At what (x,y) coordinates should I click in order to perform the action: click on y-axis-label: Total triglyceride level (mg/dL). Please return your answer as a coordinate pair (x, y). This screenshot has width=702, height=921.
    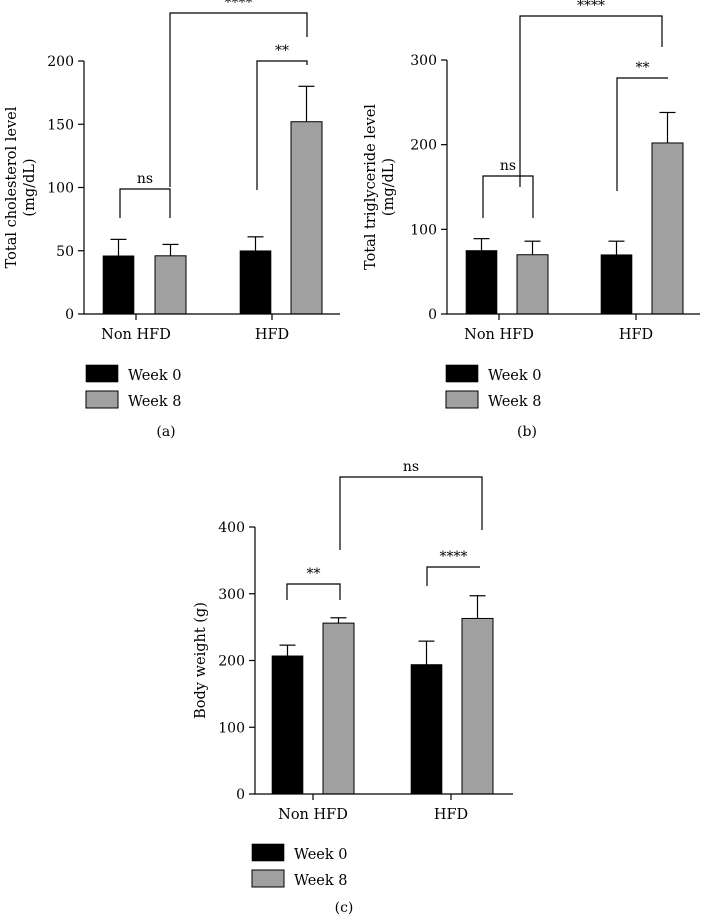
    Looking at the image, I should click on (380, 187).